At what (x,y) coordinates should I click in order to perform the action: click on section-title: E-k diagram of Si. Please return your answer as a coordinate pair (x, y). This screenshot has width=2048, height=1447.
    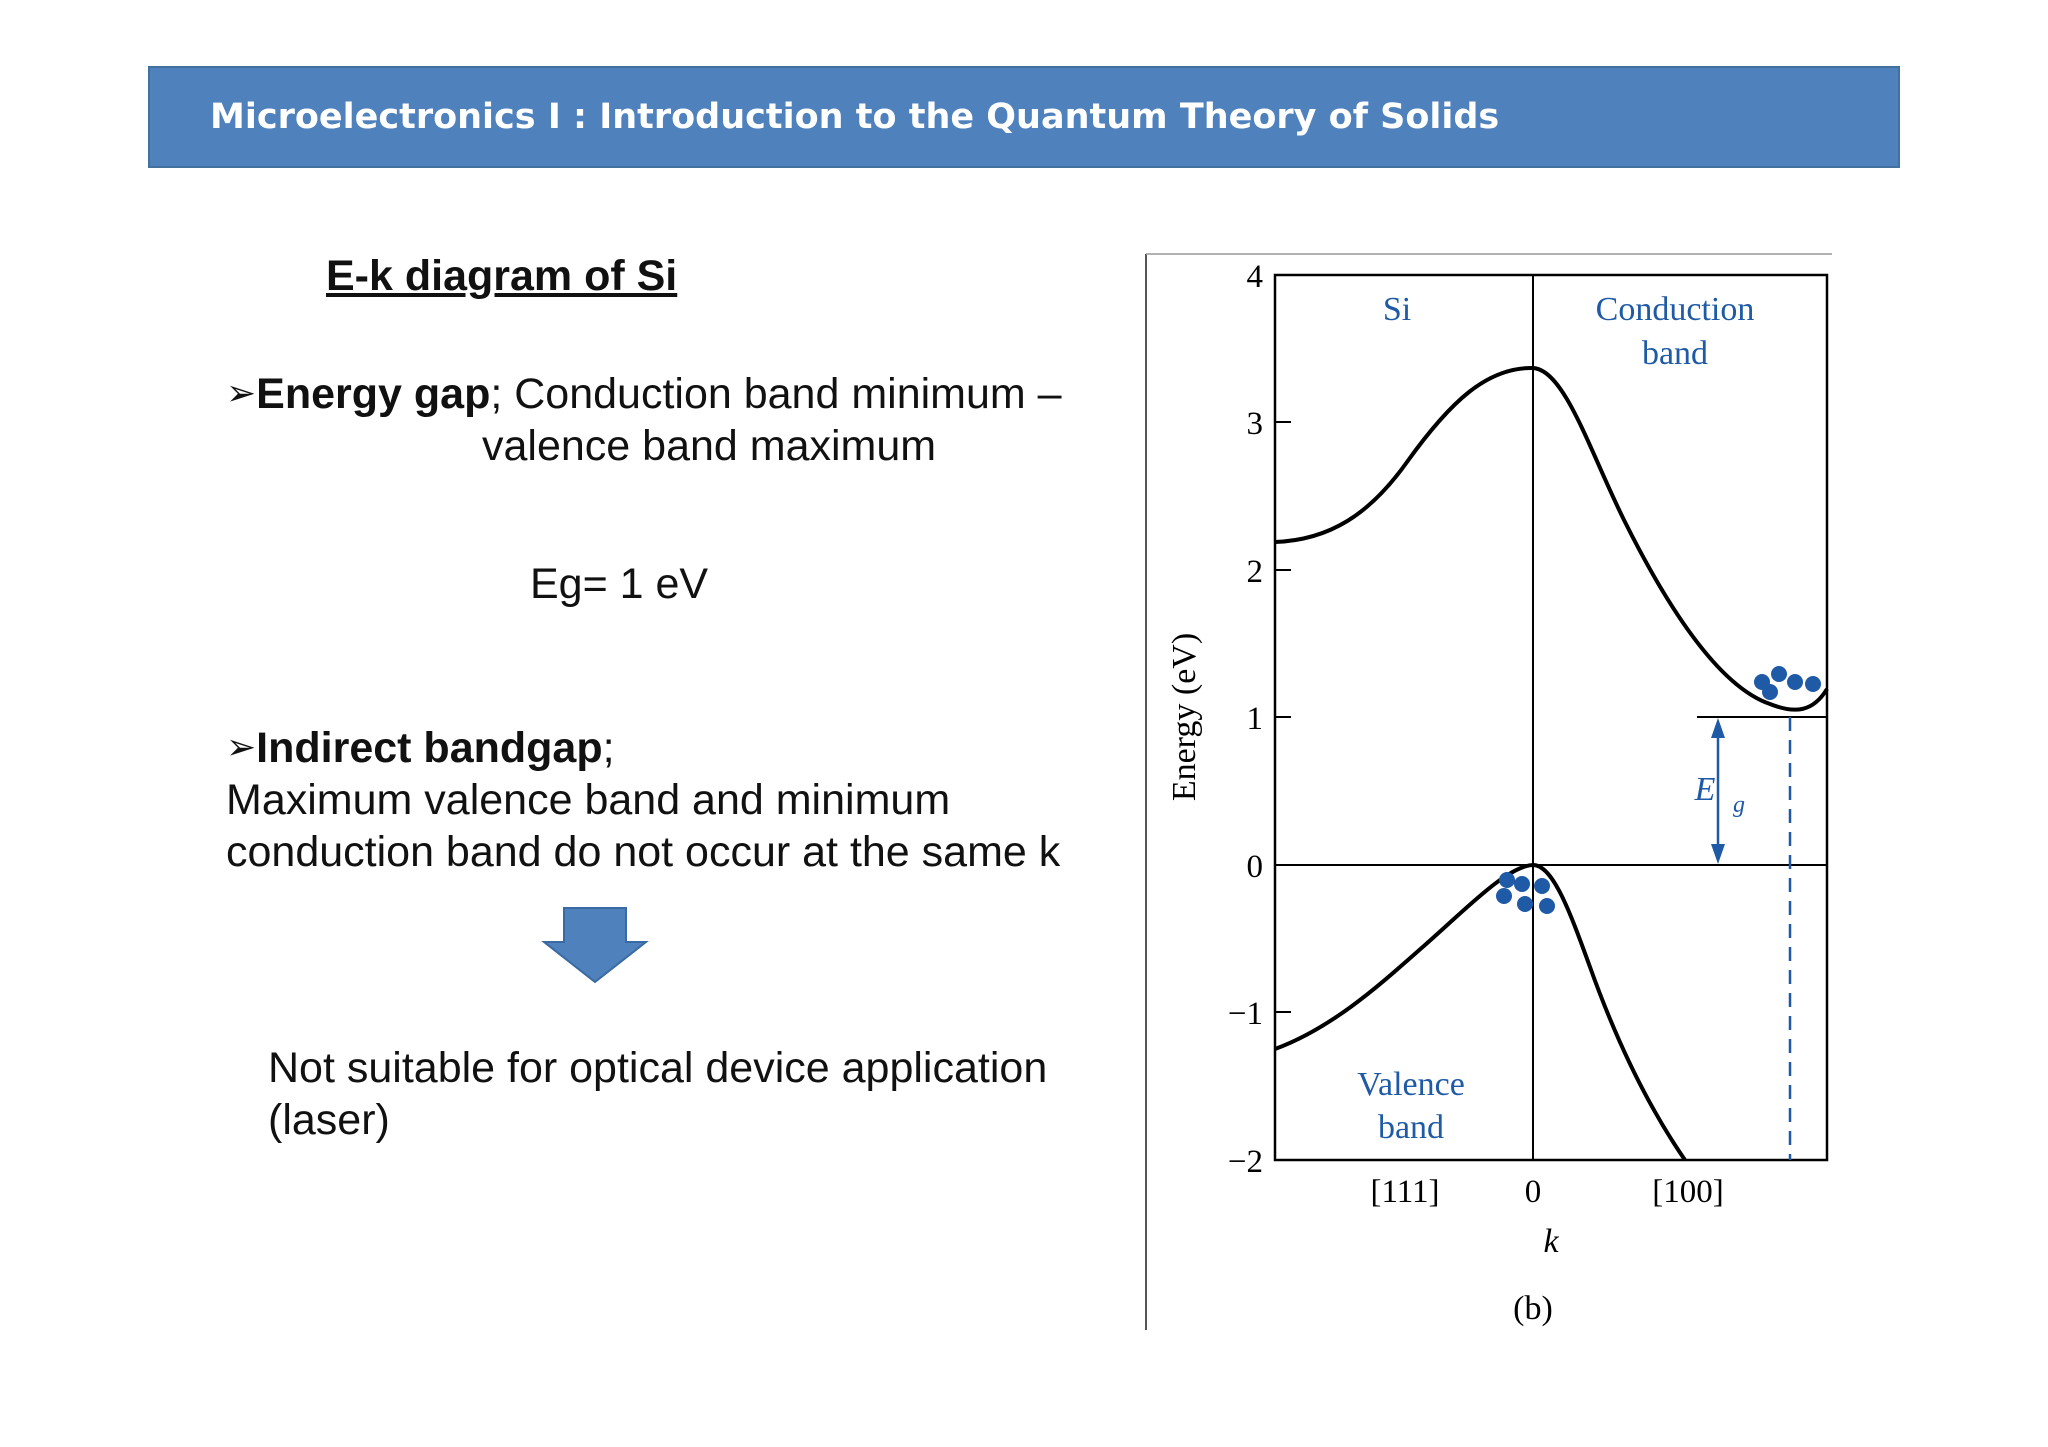
    Looking at the image, I should click on (502, 276).